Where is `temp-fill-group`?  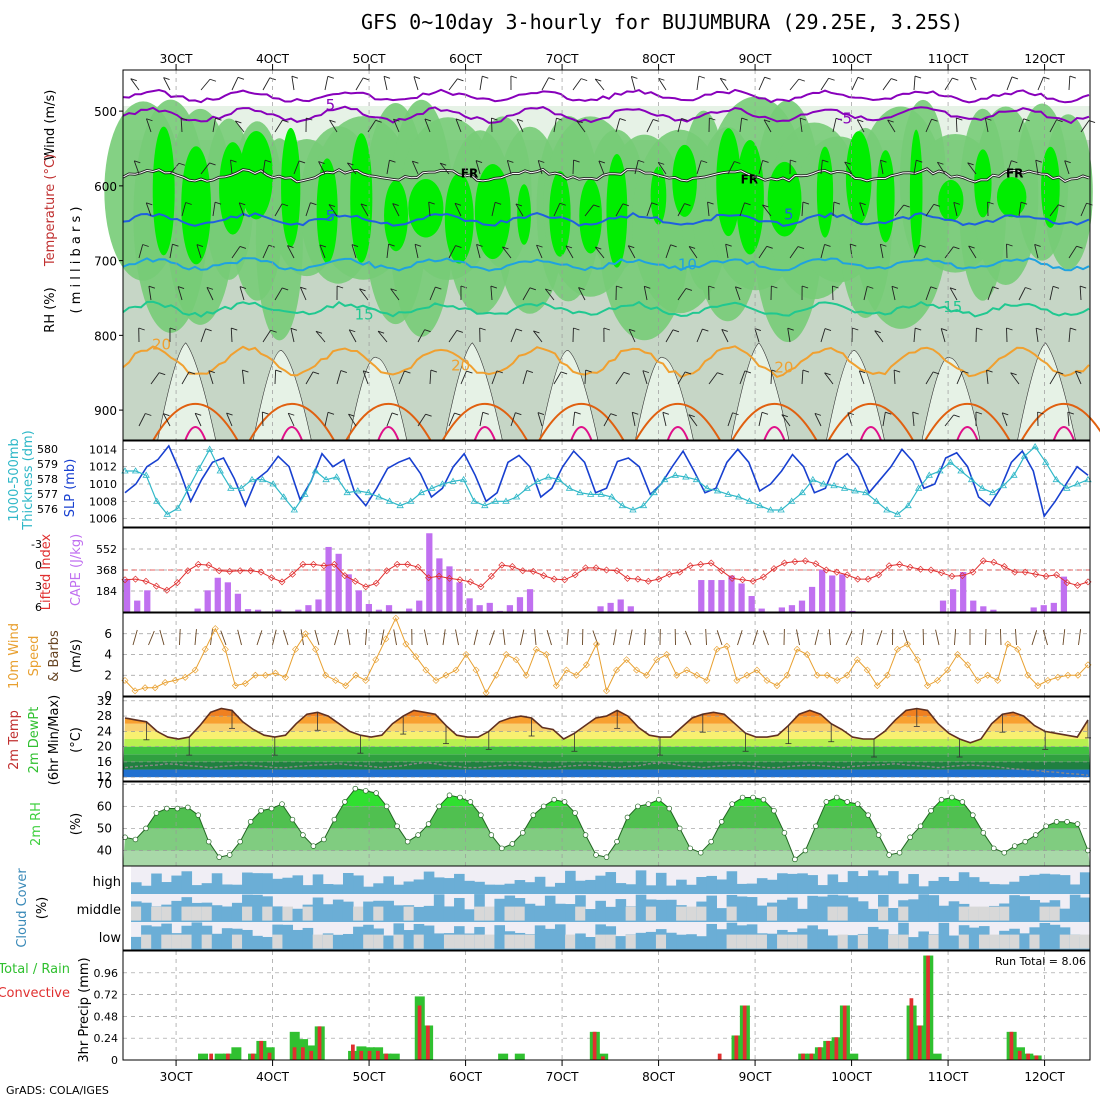 temp-fill-group is located at coordinates (606, 743).